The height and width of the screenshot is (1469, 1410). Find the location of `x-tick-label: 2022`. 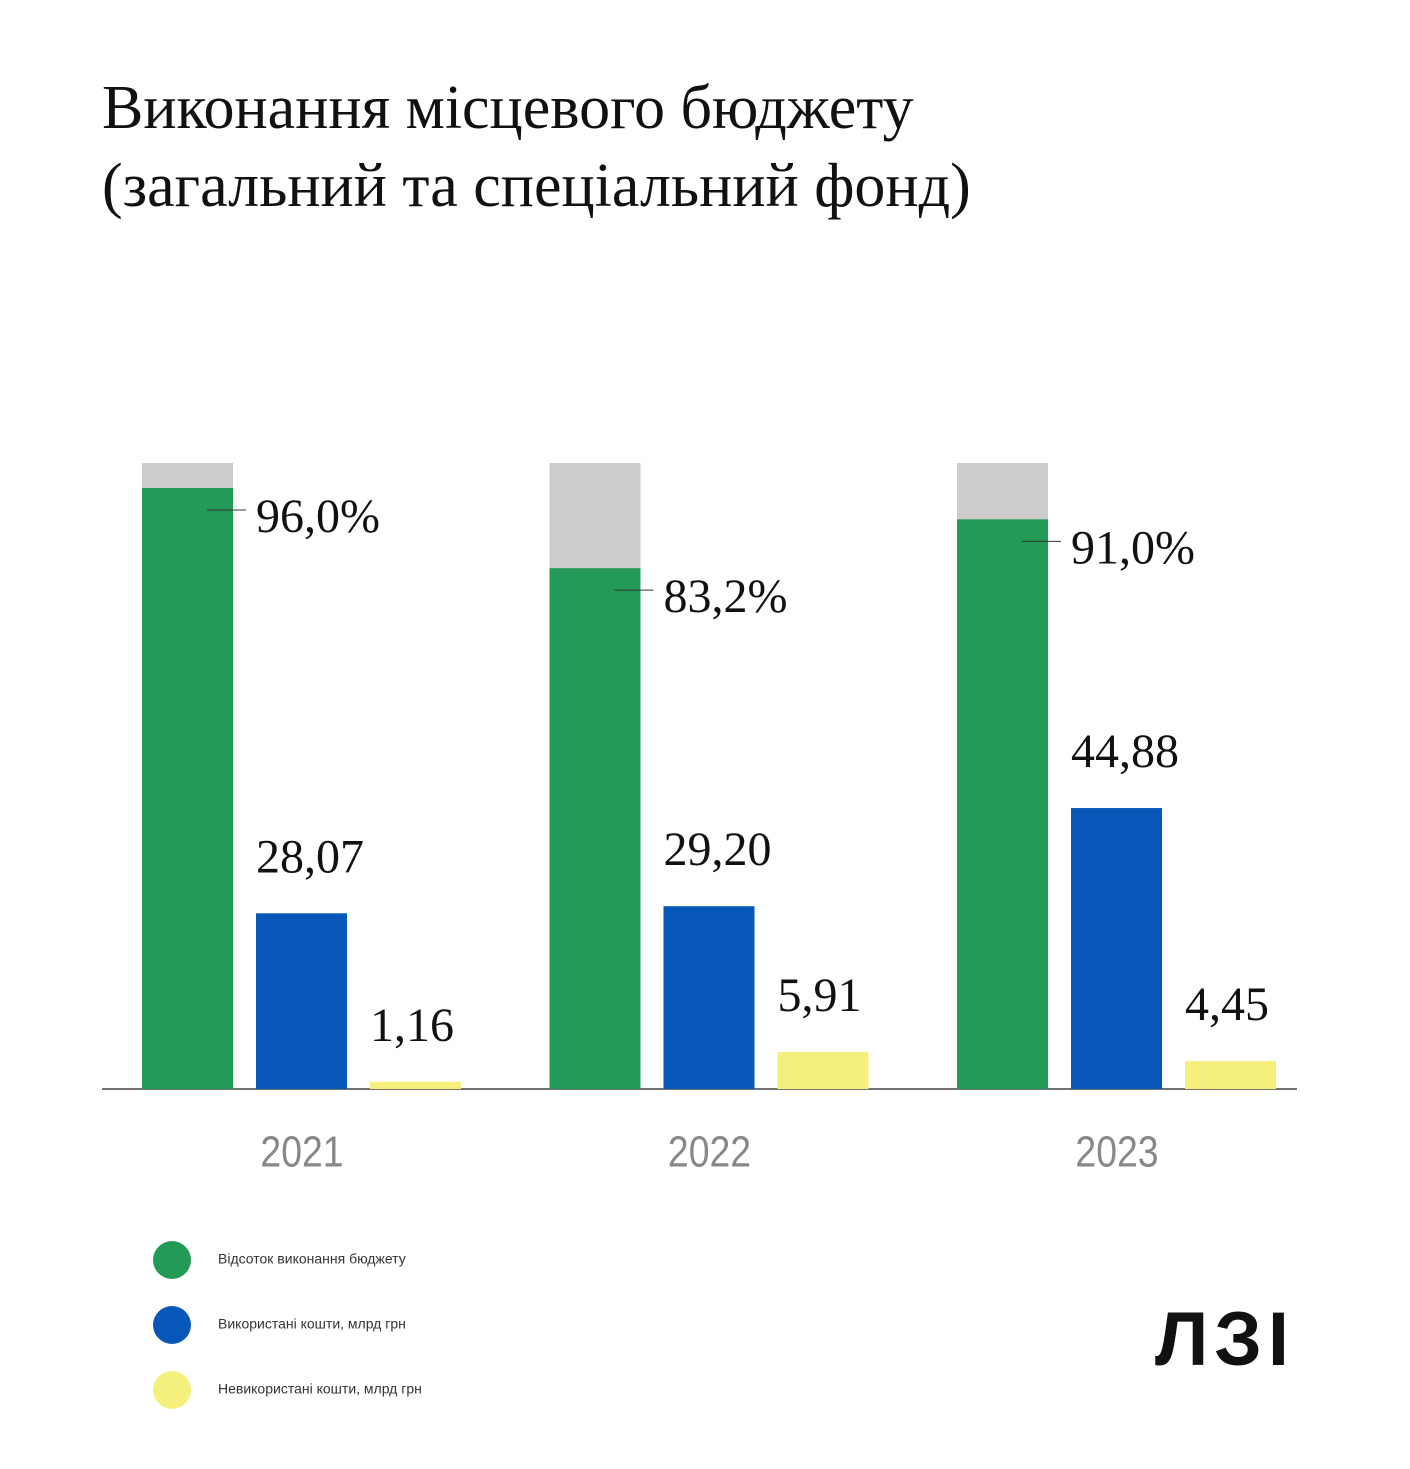

x-tick-label: 2022 is located at coordinates (709, 1152).